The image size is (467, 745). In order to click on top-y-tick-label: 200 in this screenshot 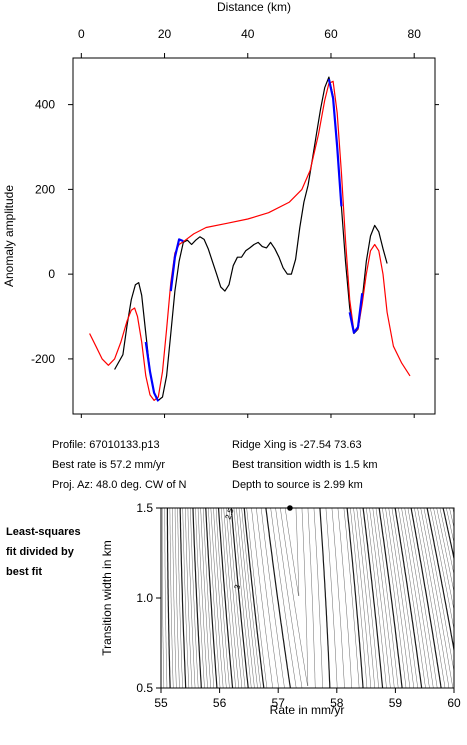, I will do `click(45, 189)`.